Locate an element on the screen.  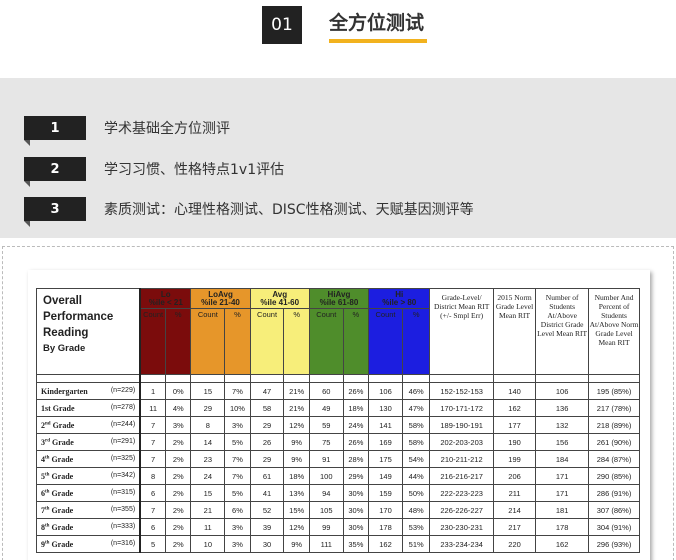
list-item-number: 3 is located at coordinates (55, 209).